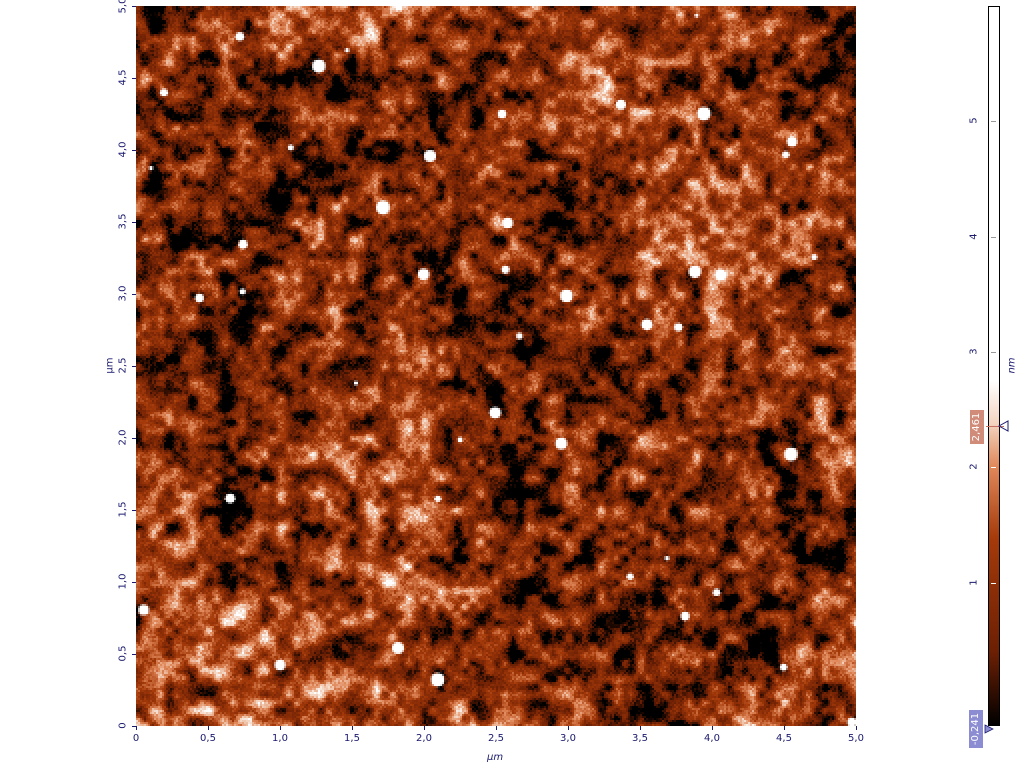 This screenshot has width=1024, height=768. What do you see at coordinates (280, 738) in the screenshot?
I see `x-tick-label: 1,0` at bounding box center [280, 738].